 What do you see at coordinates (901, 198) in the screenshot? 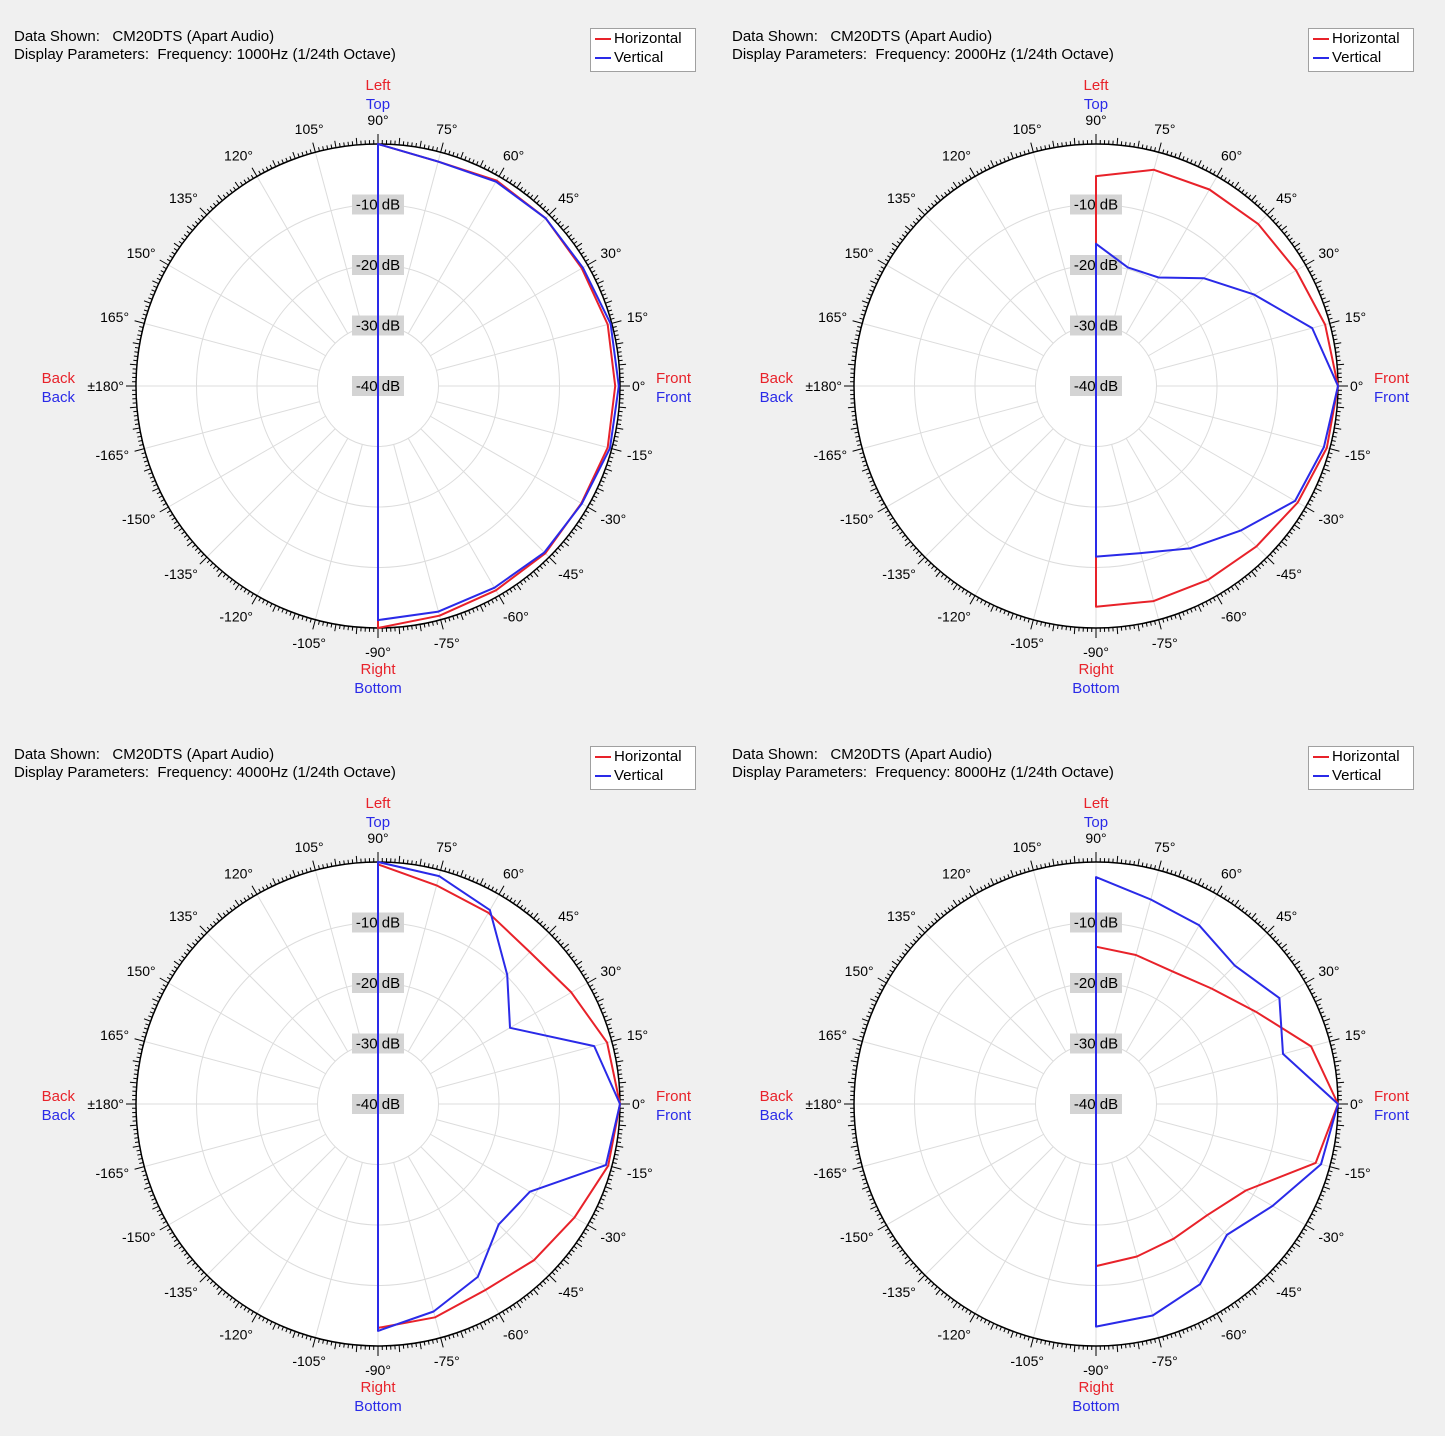
I see `angle-tick-label: 135°` at bounding box center [901, 198].